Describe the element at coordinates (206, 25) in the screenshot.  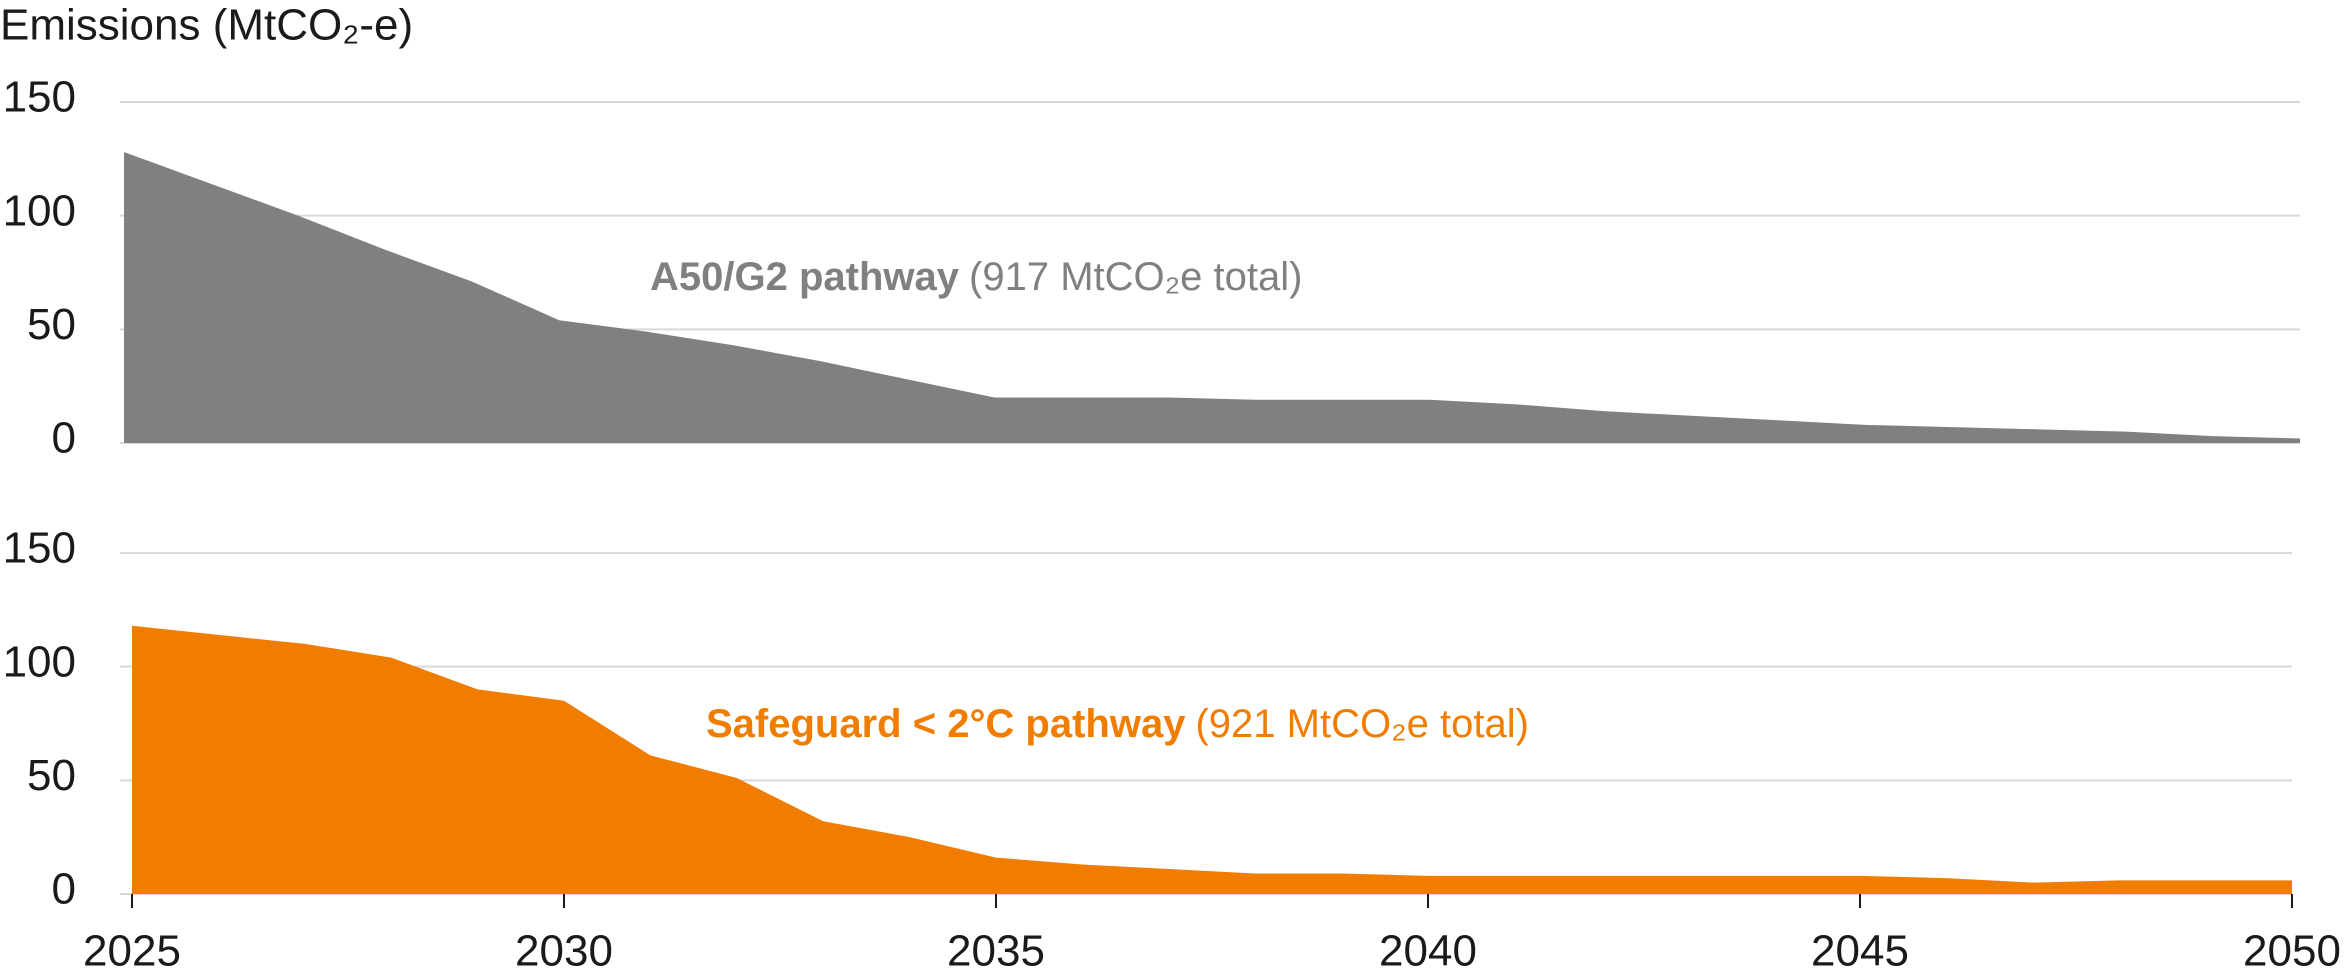
I see `y-axis-label: Emissions (MtCO₂-e)` at that location.